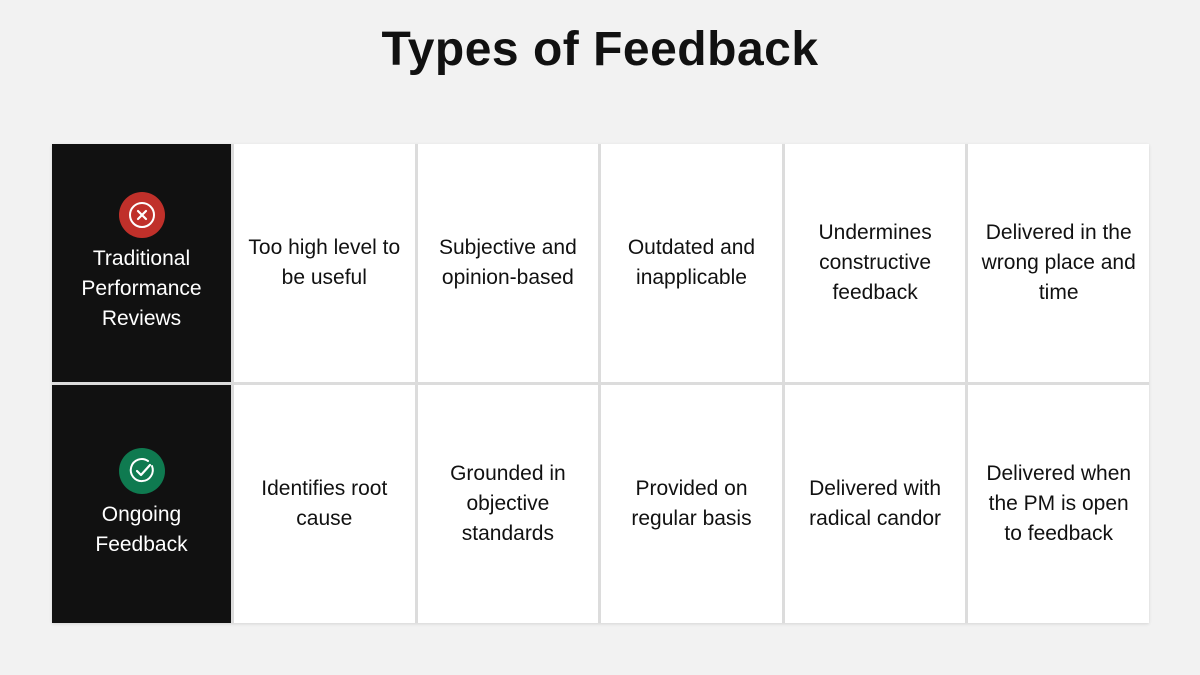  Describe the element at coordinates (324, 263) in the screenshot. I see `table-cell: Too high level to be useful` at that location.